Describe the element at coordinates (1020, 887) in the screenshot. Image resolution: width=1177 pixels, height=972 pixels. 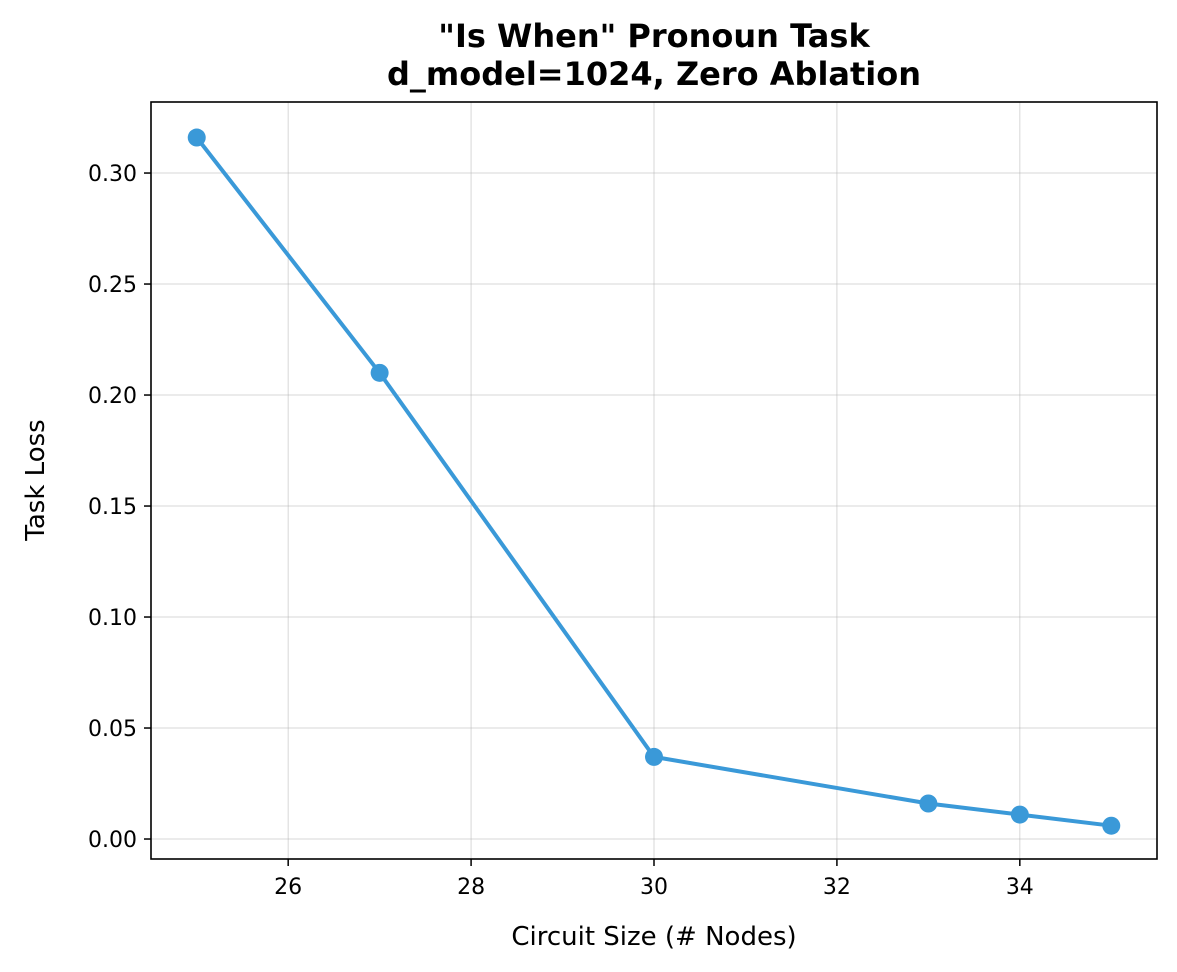
I see `x-tick-label: 34` at that location.